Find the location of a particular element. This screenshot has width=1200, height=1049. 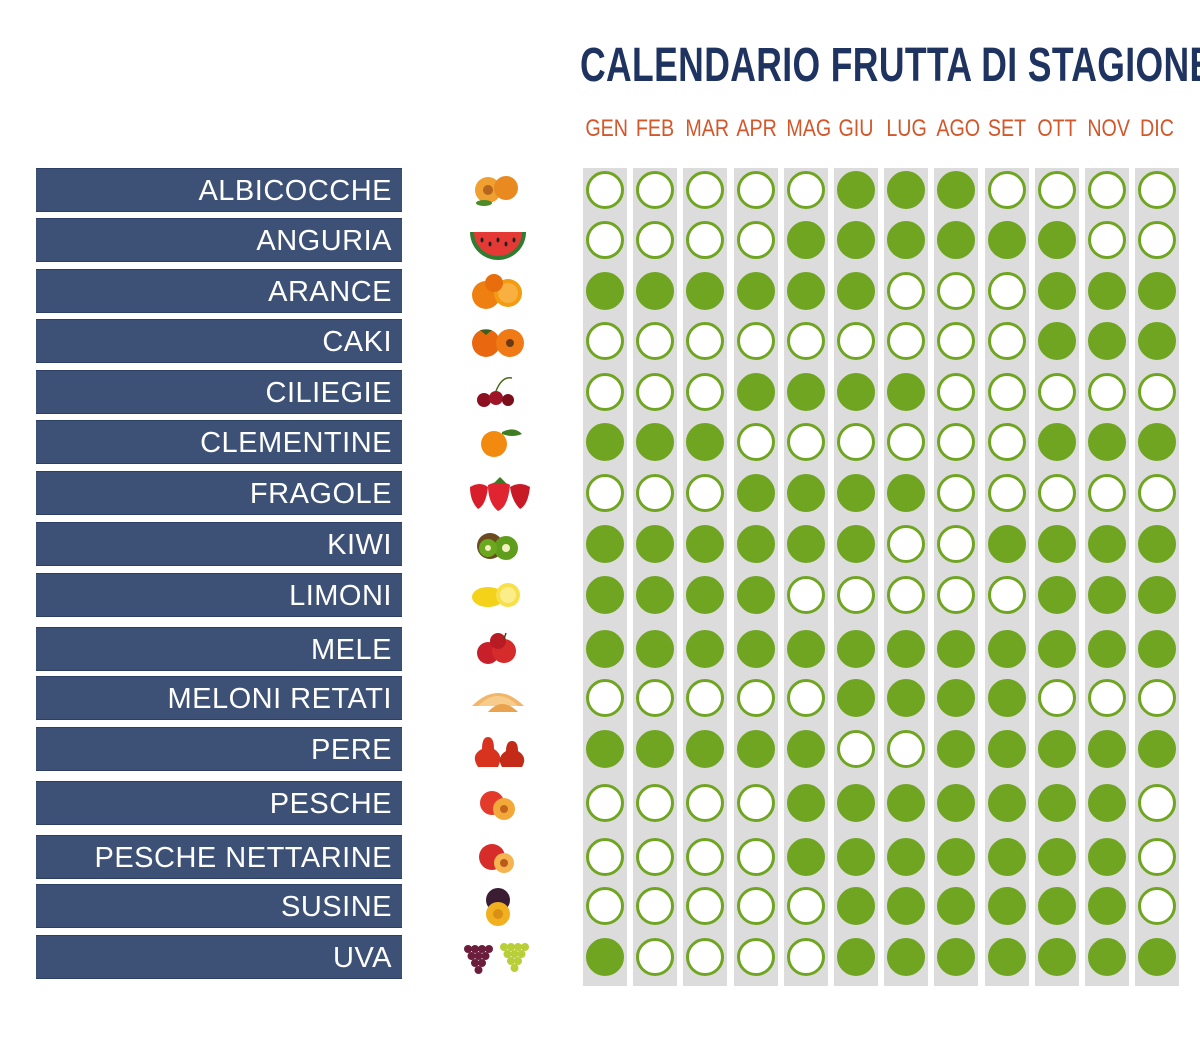

fruit-row-label: PERE is located at coordinates (219, 749).